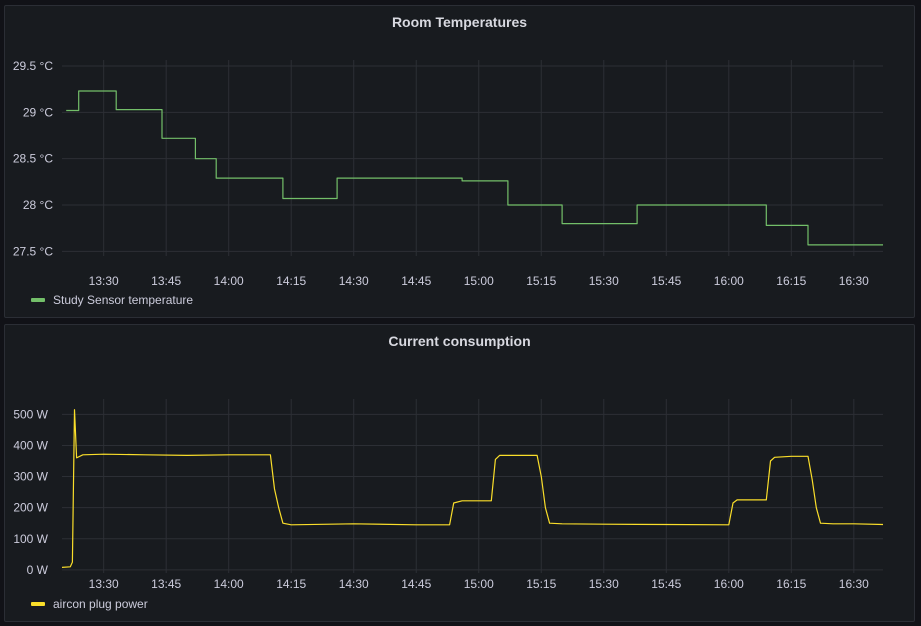  What do you see at coordinates (30, 414) in the screenshot?
I see `y-tick-label: 500 W` at bounding box center [30, 414].